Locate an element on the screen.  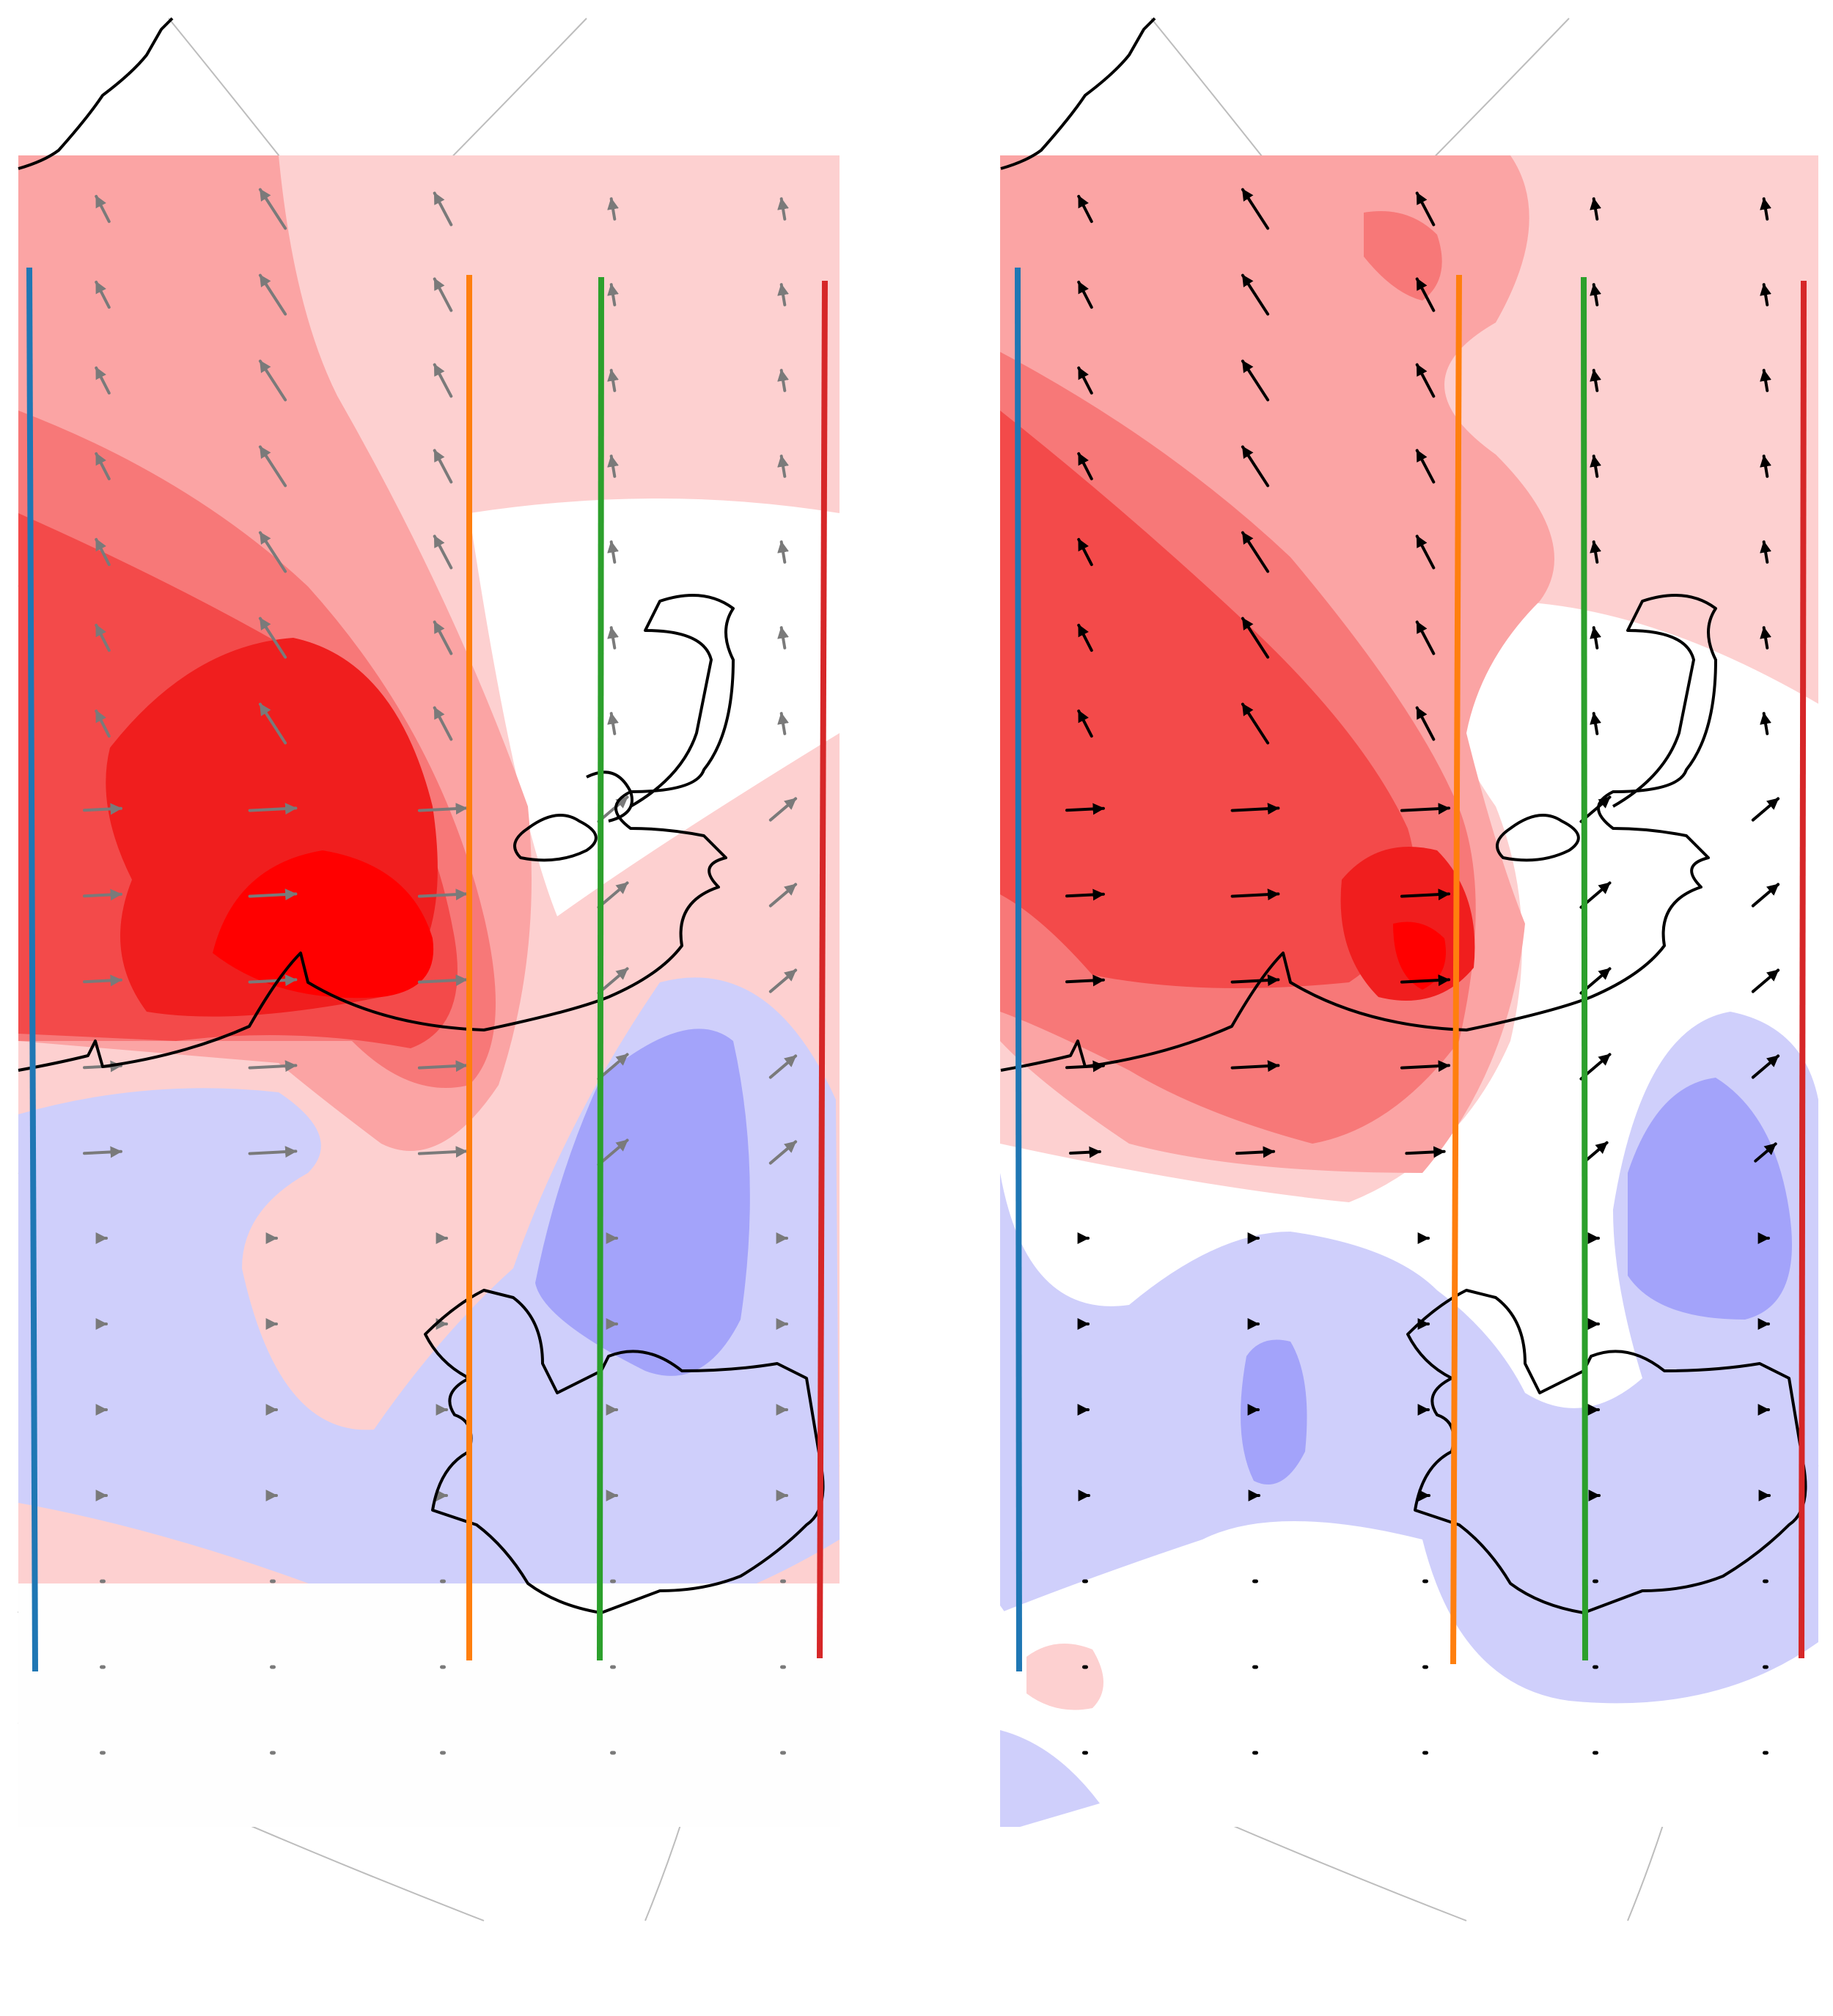
contour-red-small-sw is located at coordinates (1064, 1677).